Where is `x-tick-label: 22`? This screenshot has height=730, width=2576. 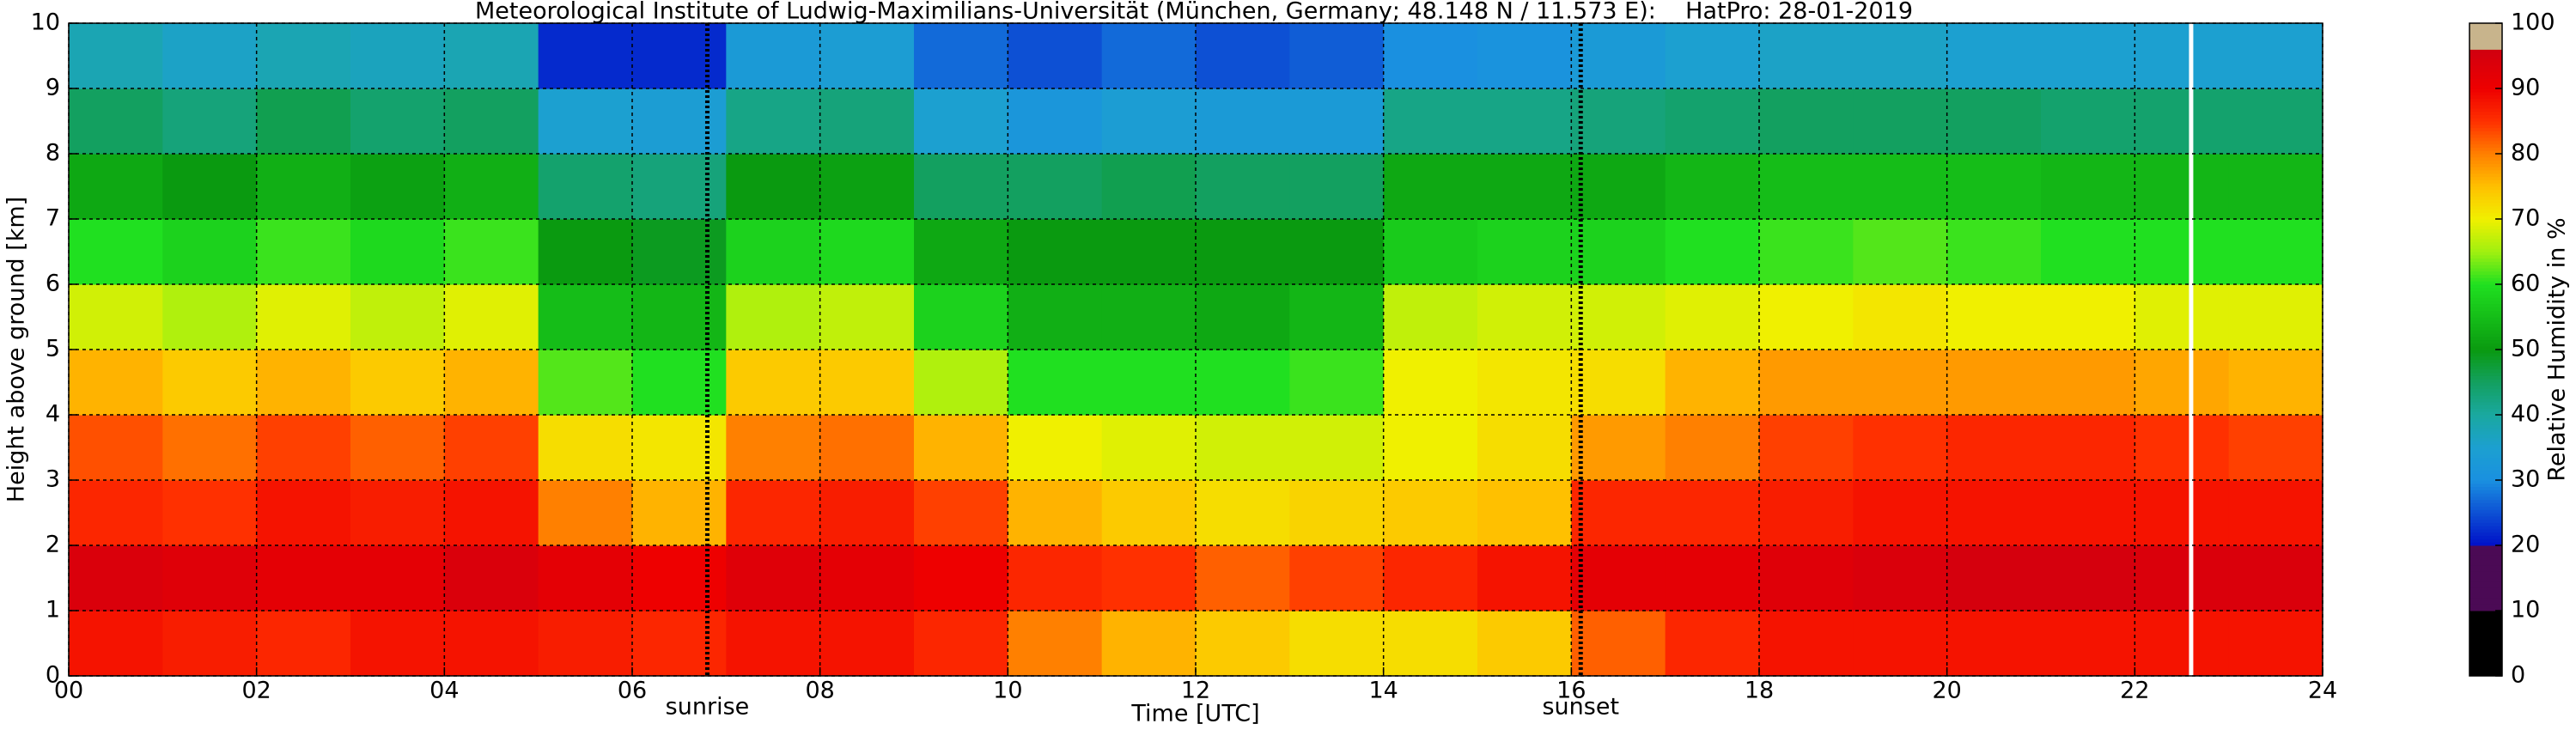 x-tick-label: 22 is located at coordinates (2134, 691).